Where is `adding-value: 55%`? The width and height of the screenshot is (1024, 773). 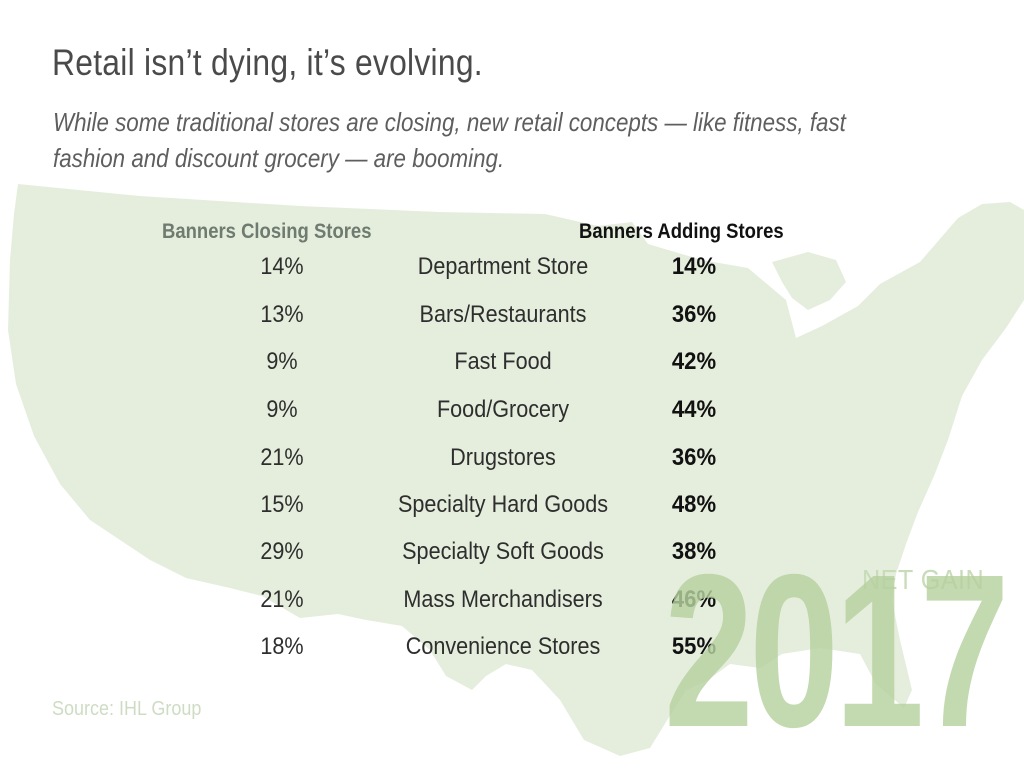
adding-value: 55% is located at coordinates (694, 646).